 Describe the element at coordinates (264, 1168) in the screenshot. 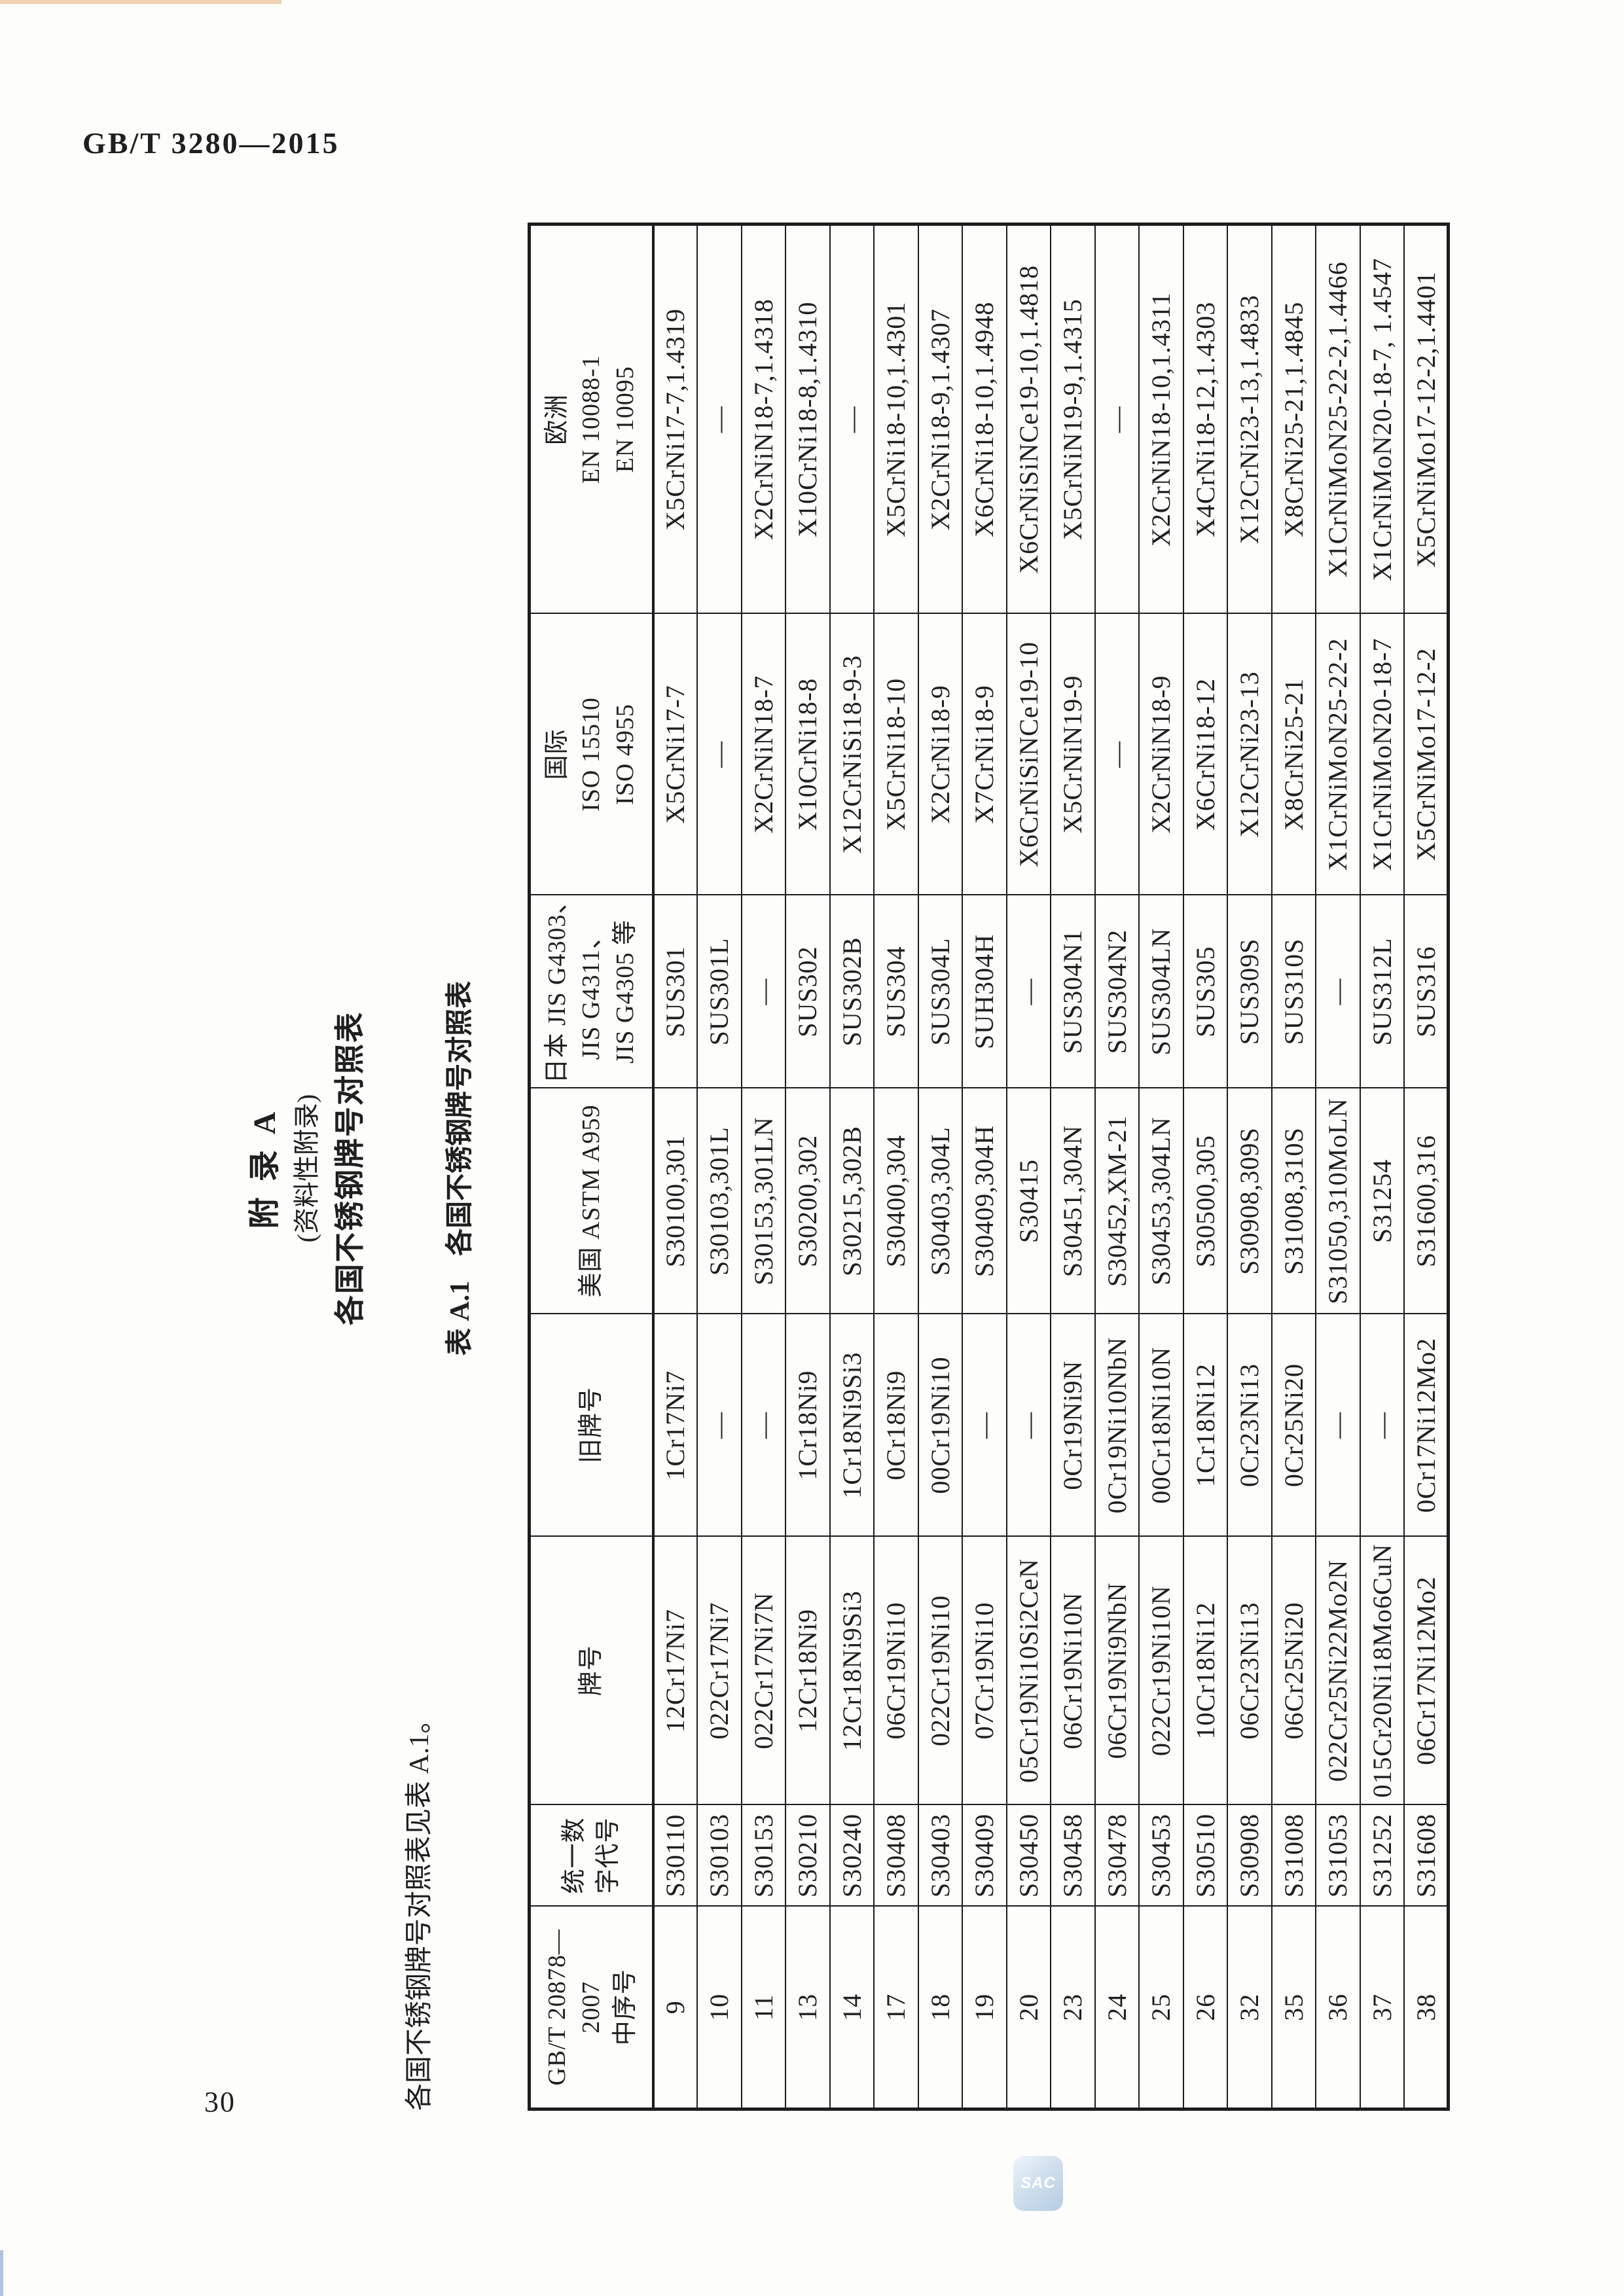

I see `appendix-title: 附 录 A` at that location.